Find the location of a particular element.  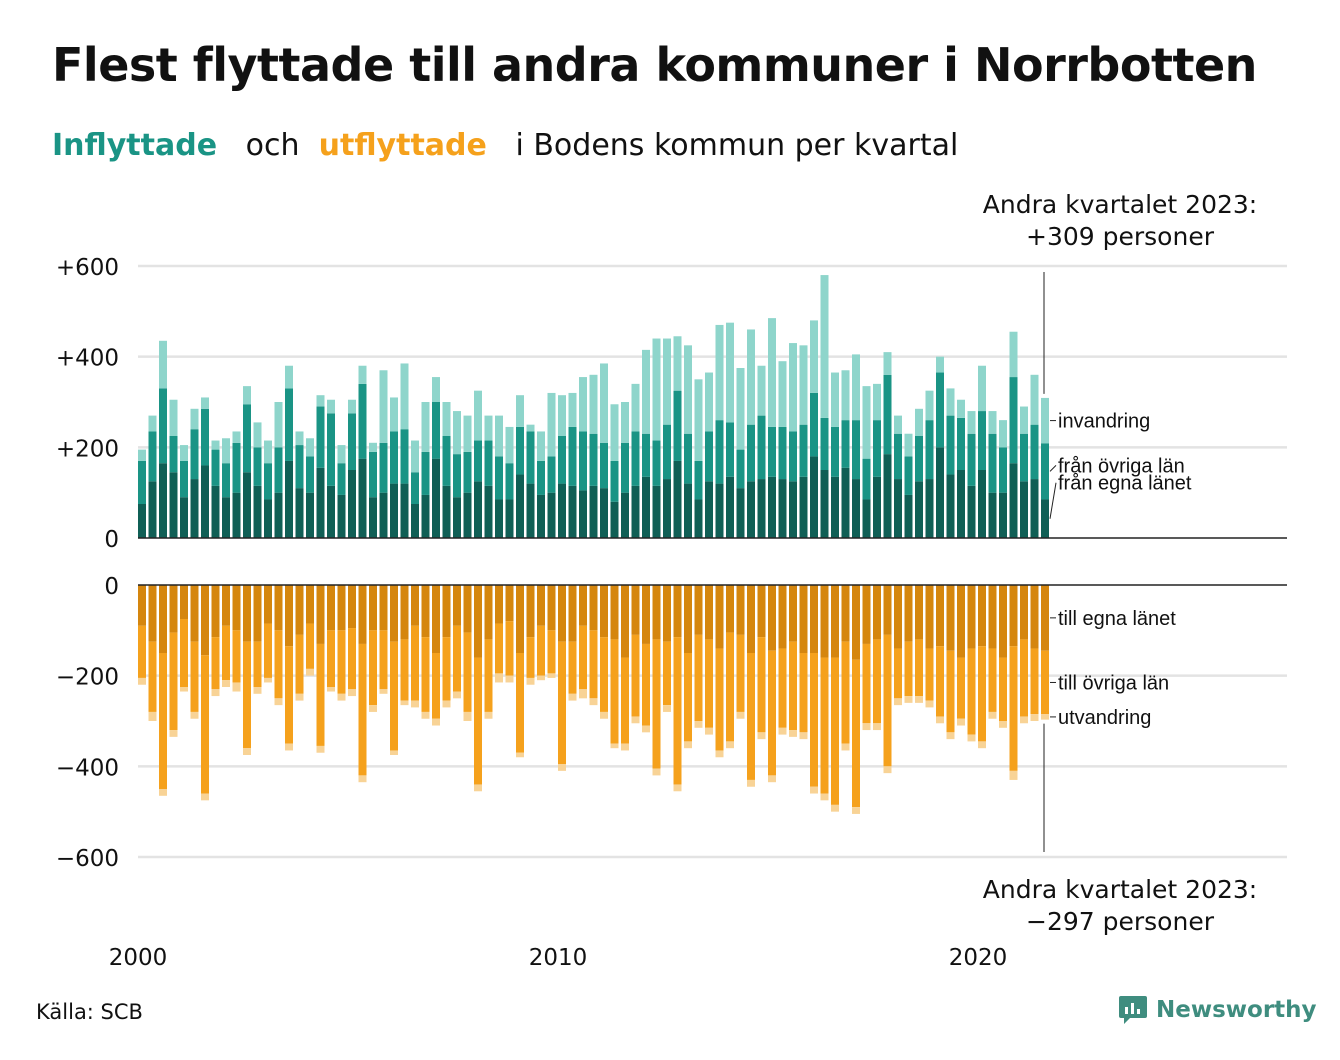

axes is located at coordinates (712, 561).